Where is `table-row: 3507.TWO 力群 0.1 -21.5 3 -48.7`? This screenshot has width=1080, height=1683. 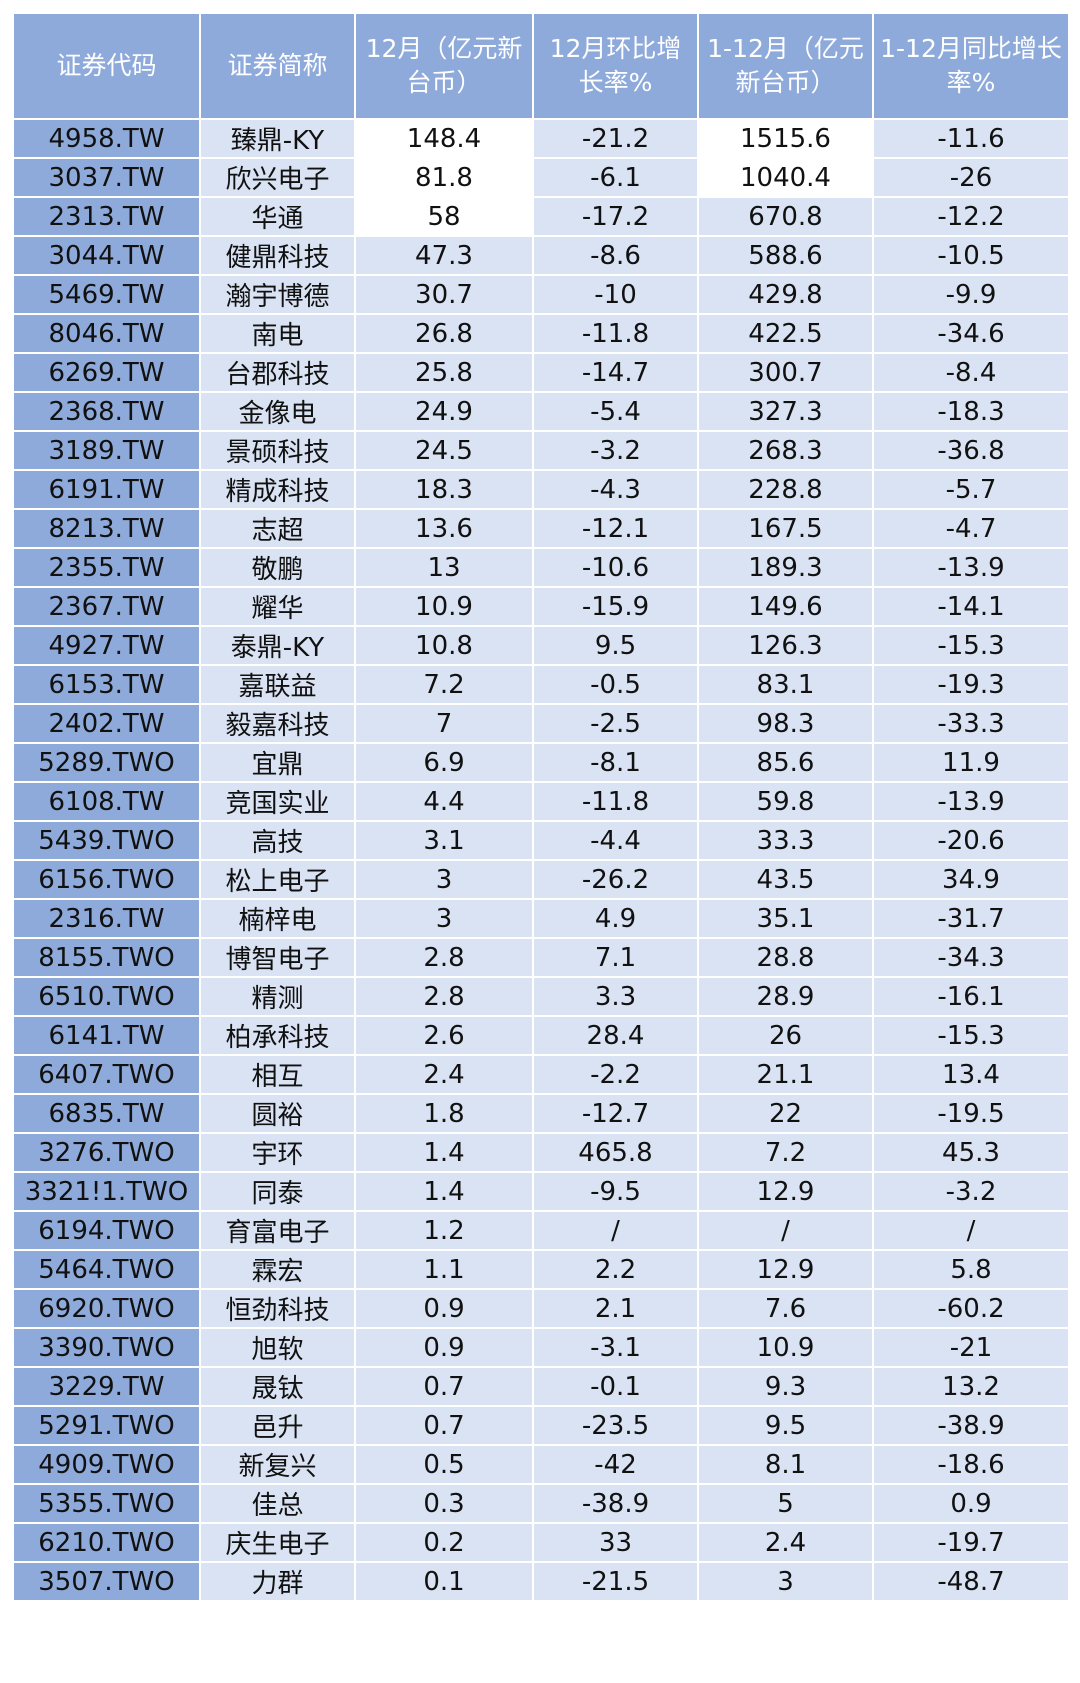
table-row: 3507.TWO 力群 0.1 -21.5 3 -48.7 is located at coordinates (541, 1581).